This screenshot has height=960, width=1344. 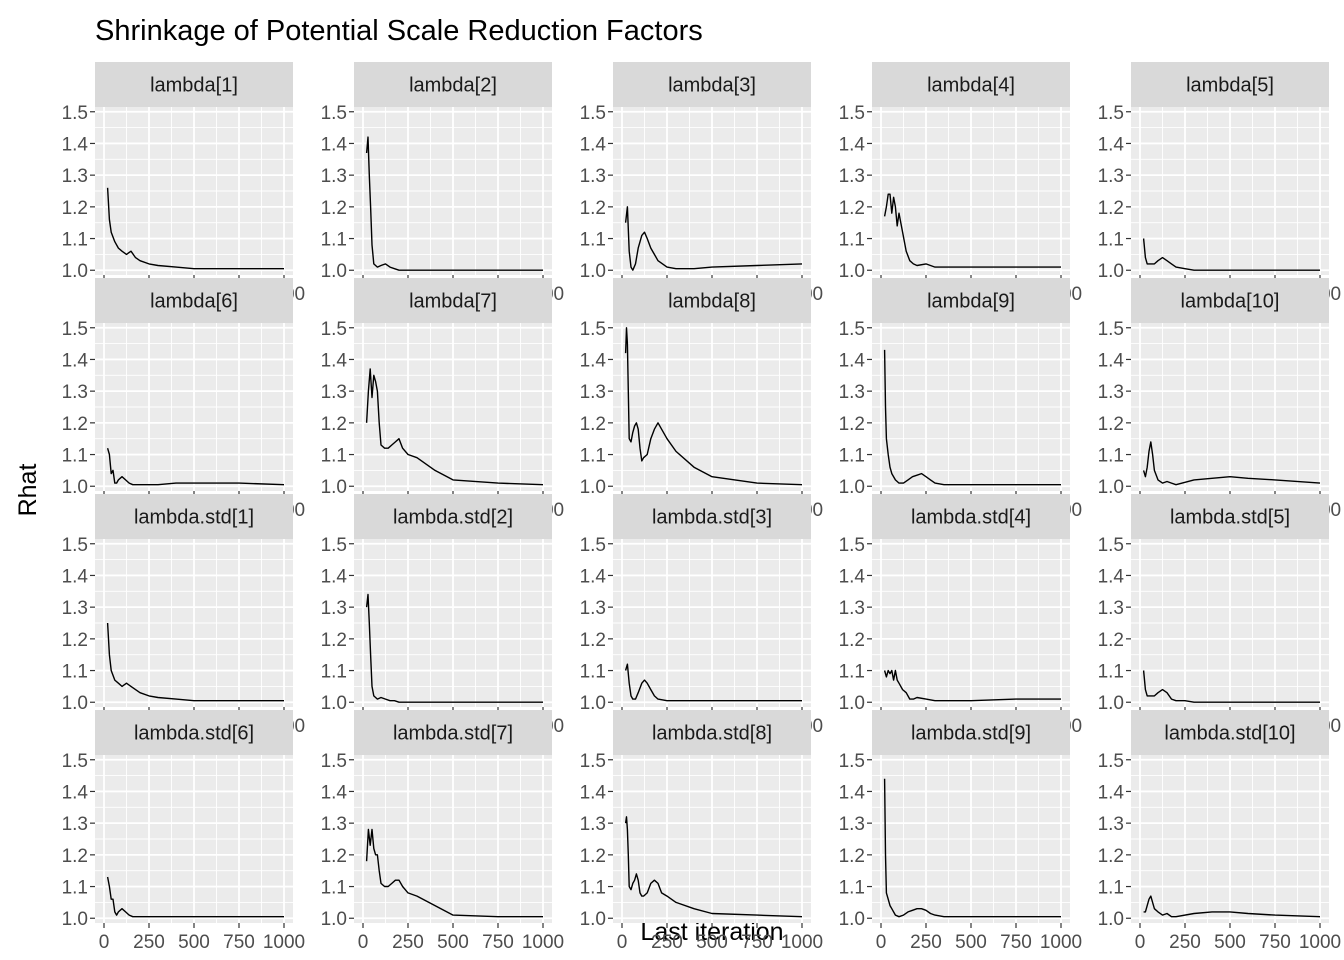 What do you see at coordinates (1140, 942) in the screenshot?
I see `x-tick-label: 0` at bounding box center [1140, 942].